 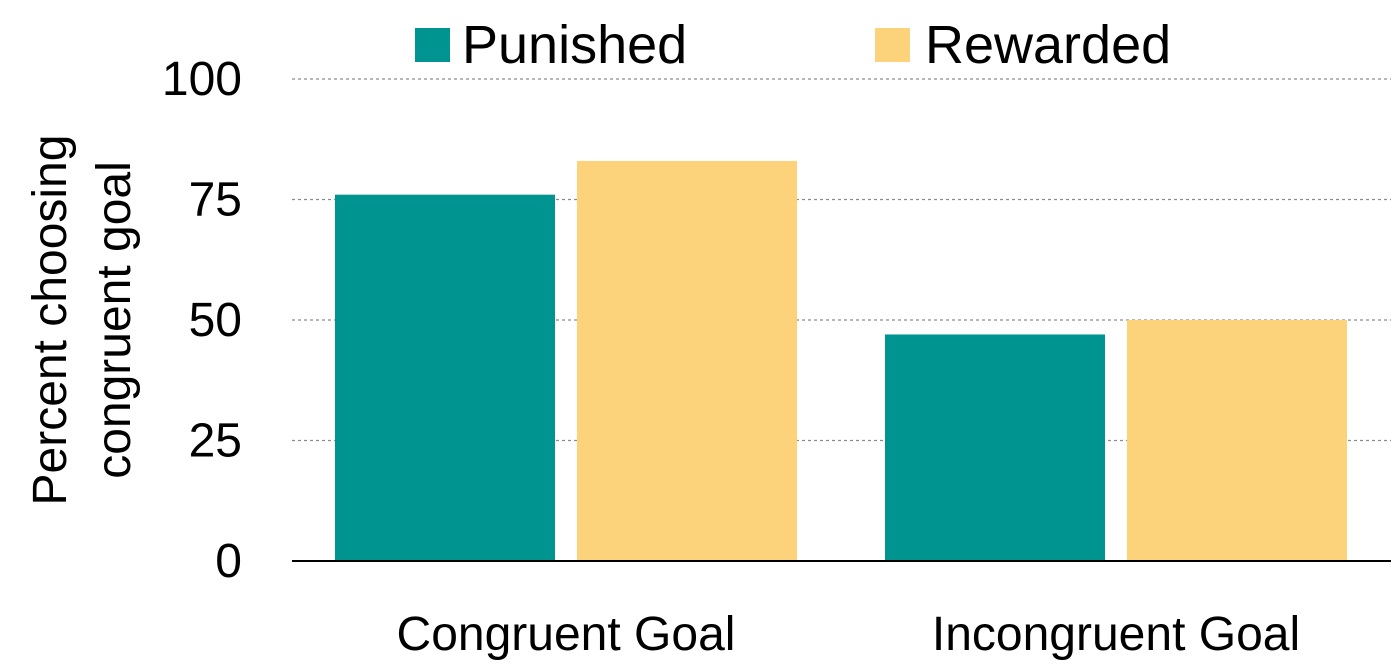 What do you see at coordinates (793, 45) in the screenshot?
I see `legend: Punished Rewarded` at bounding box center [793, 45].